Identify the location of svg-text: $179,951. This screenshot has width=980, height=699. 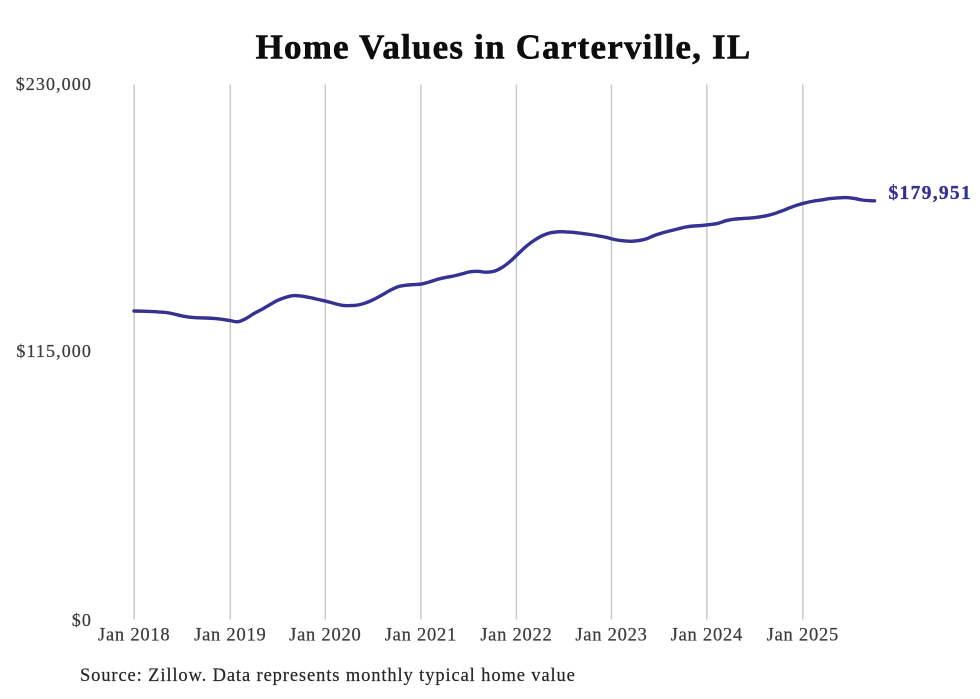
(931, 193).